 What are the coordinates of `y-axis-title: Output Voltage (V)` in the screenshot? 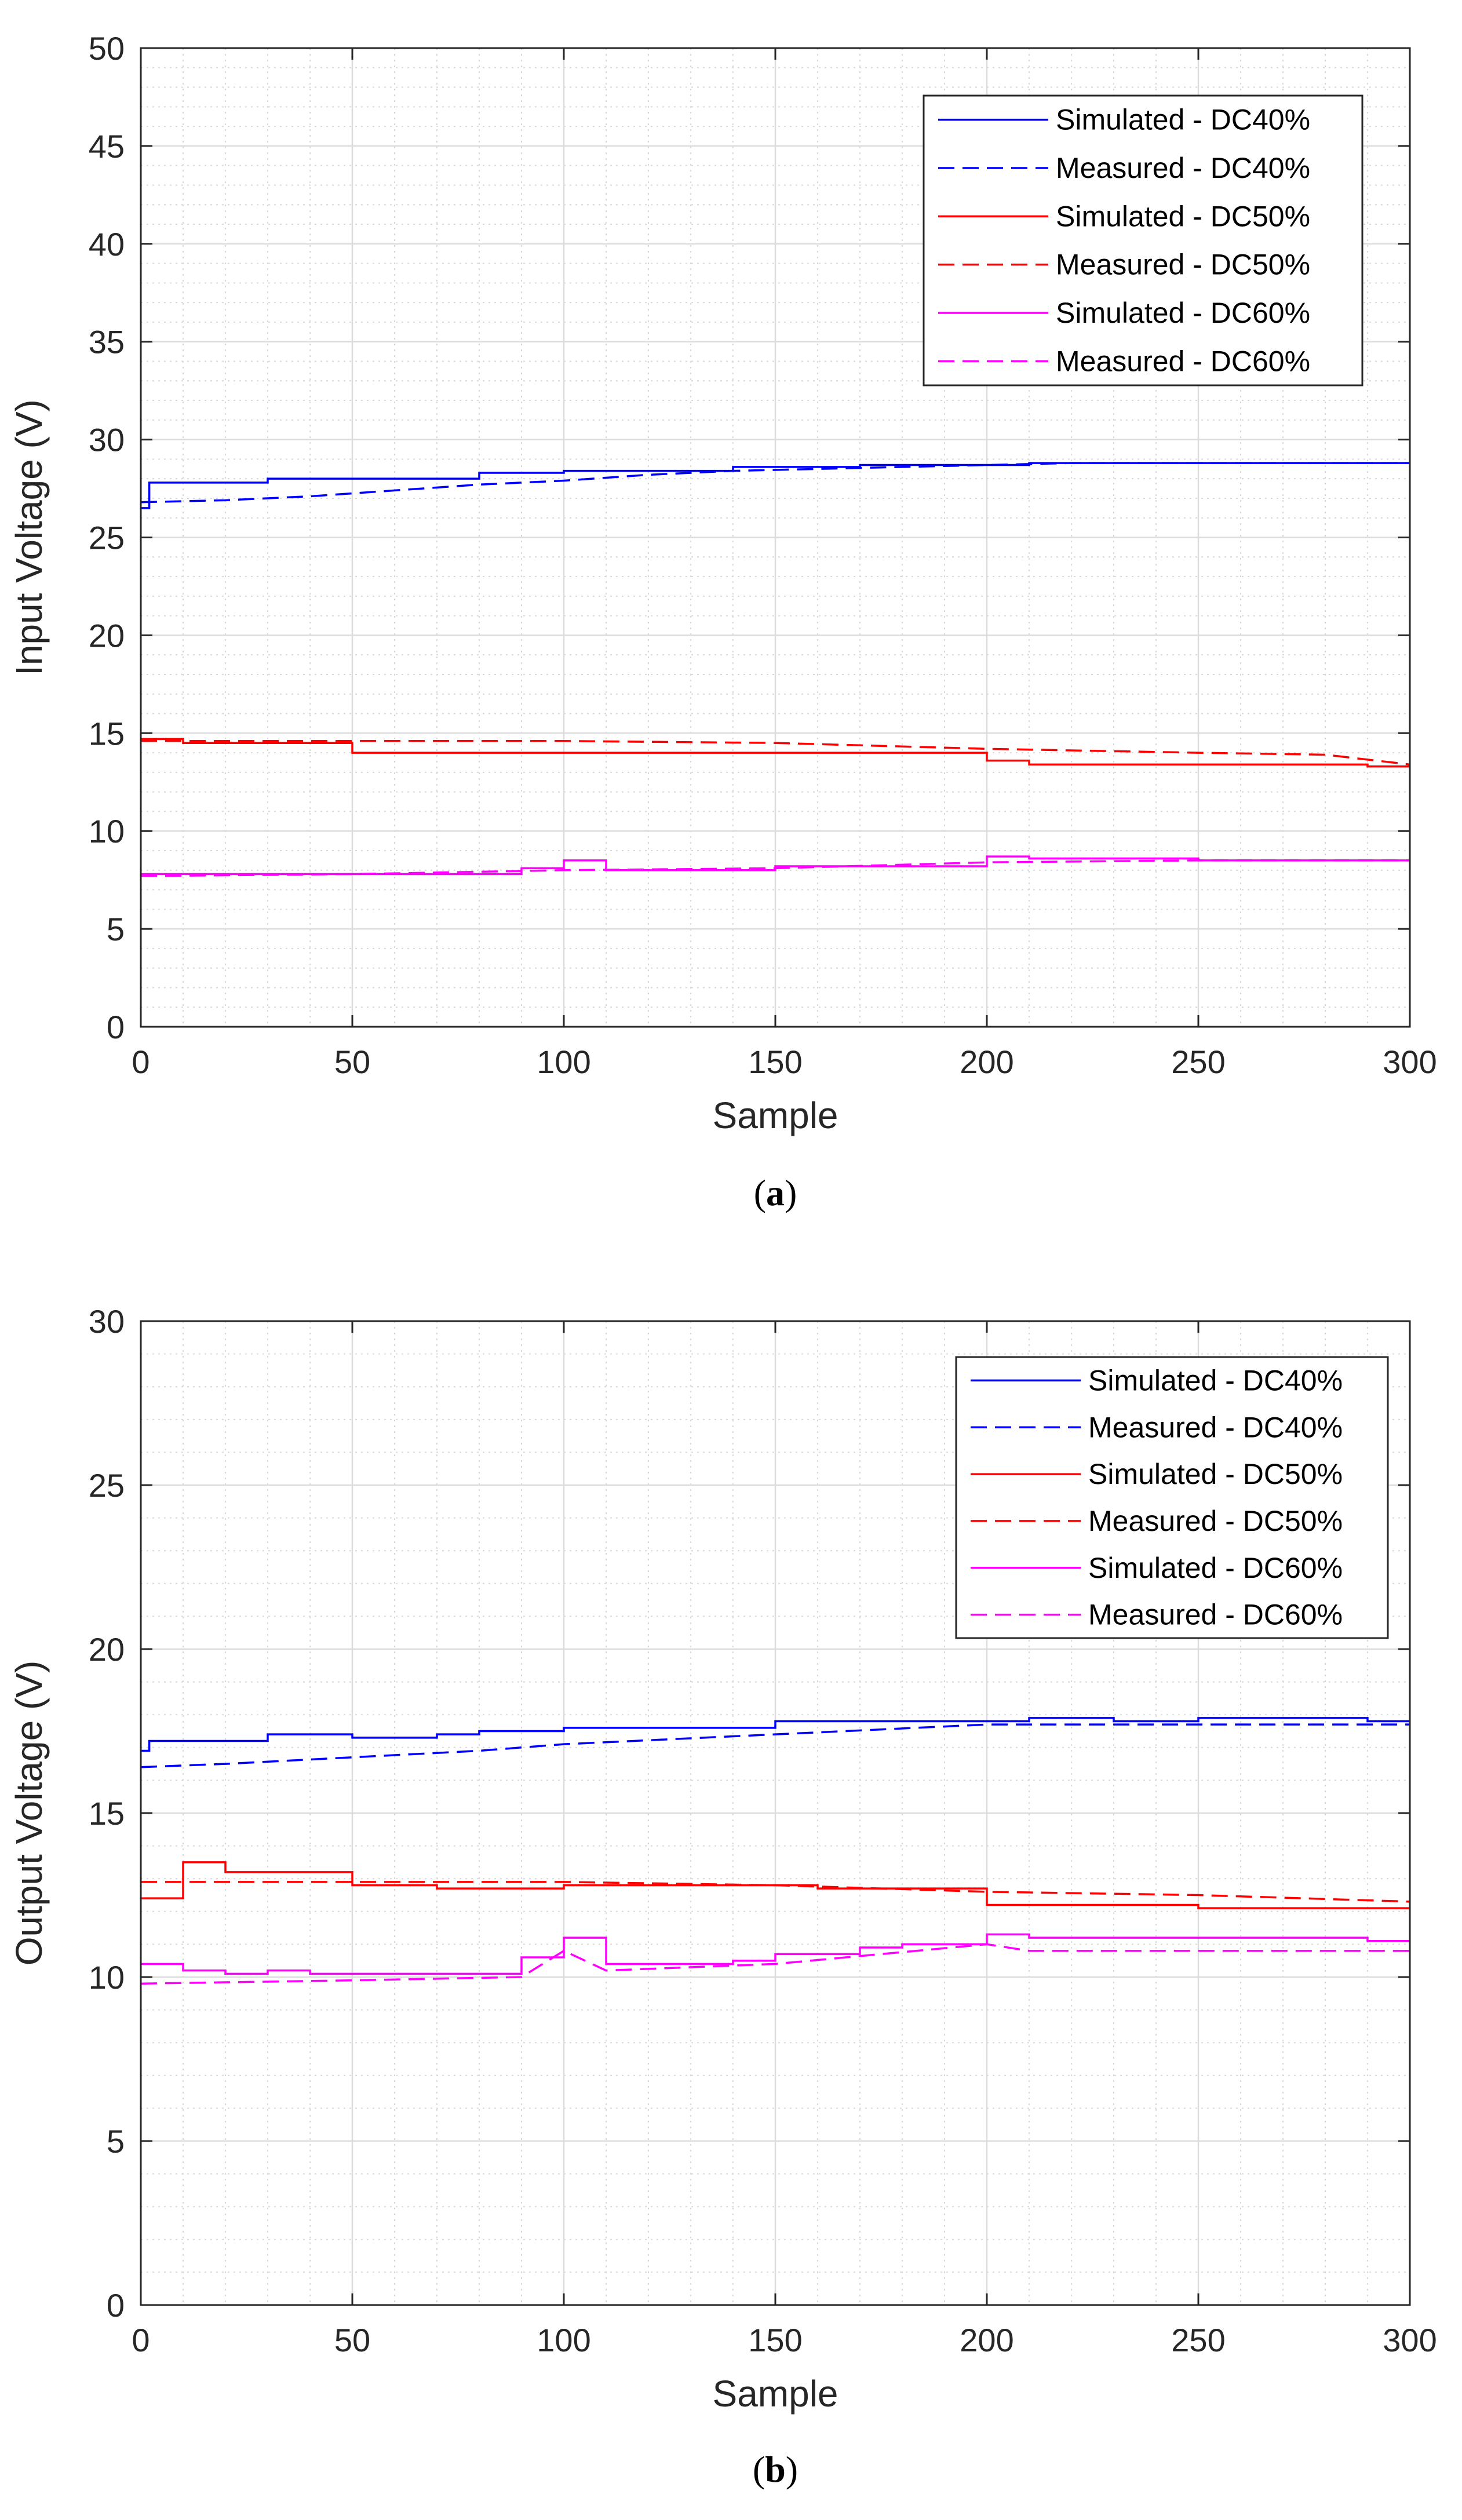 It's located at (29, 1814).